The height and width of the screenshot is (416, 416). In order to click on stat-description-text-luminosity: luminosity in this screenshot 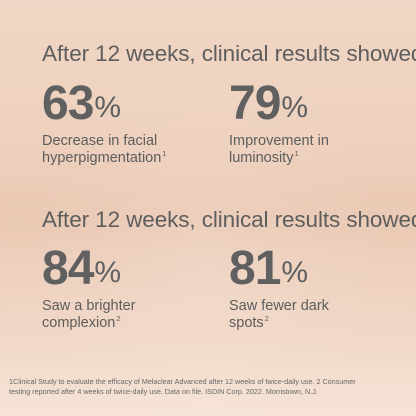, I will do `click(261, 157)`.